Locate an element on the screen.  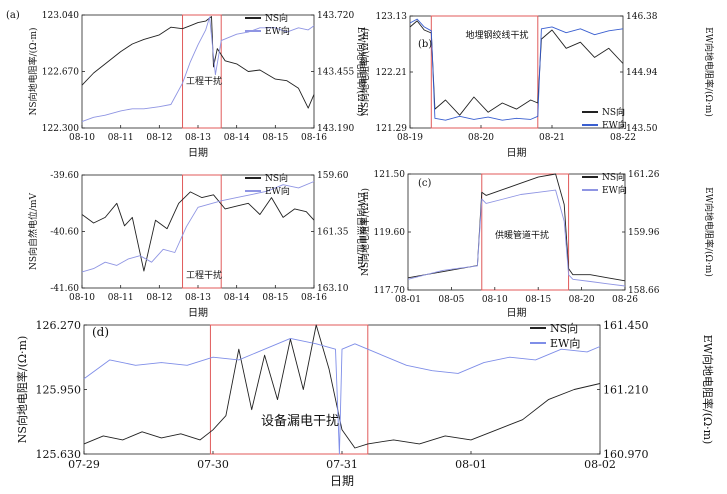
y-left-tick-label: 126.270 is located at coordinates (59, 325).